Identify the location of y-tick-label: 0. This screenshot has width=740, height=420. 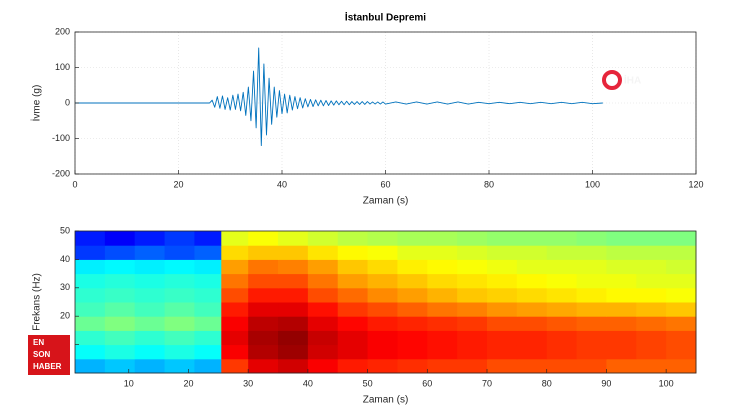
(67, 102).